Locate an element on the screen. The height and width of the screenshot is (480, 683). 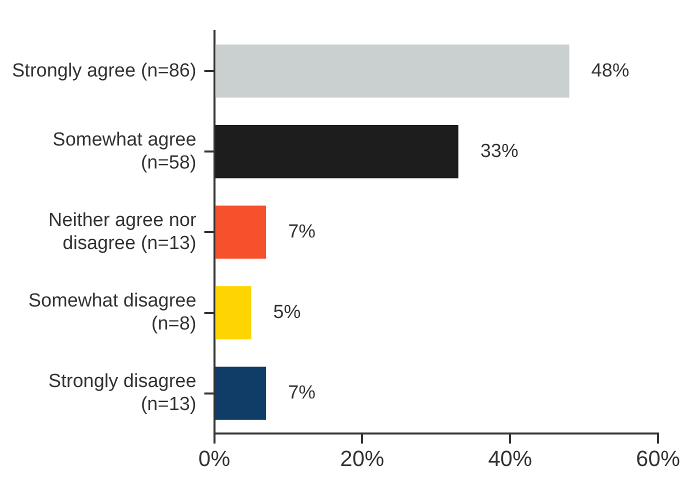
x-tick-label: 20% is located at coordinates (362, 458).